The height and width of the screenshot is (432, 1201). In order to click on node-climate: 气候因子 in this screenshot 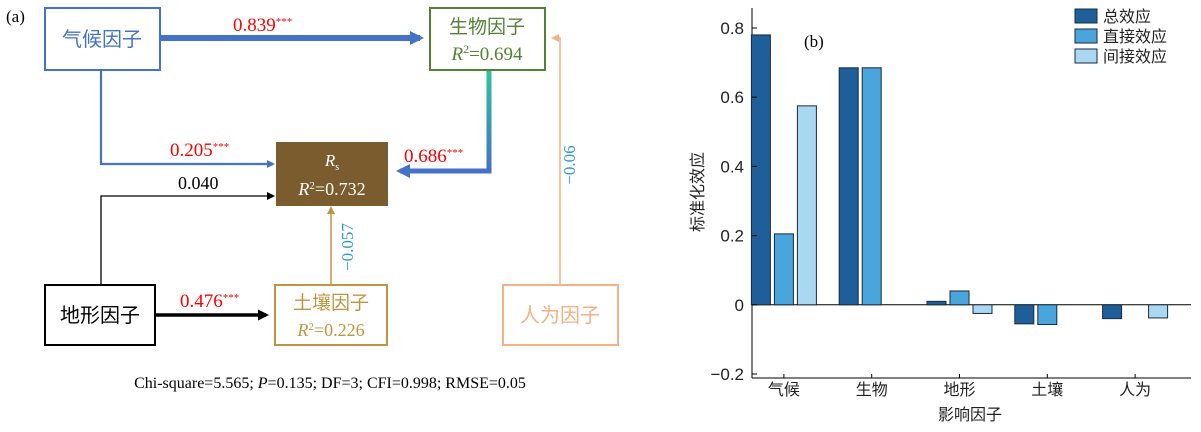, I will do `click(102, 39)`.